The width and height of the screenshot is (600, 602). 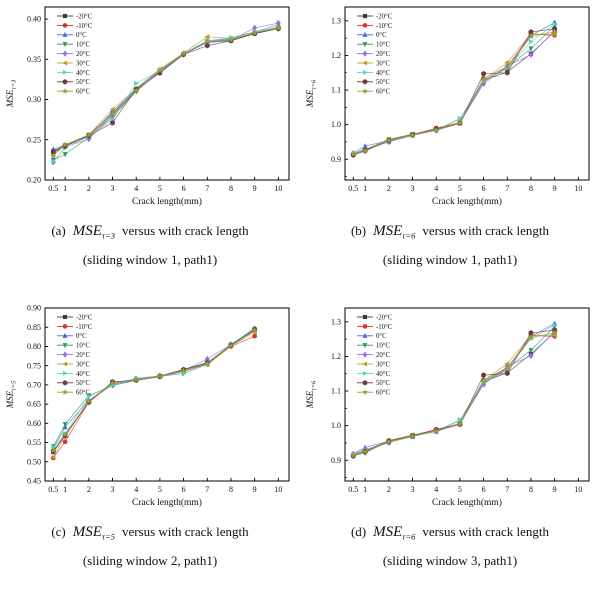 What do you see at coordinates (34, 180) in the screenshot?
I see `y-tick-label: 0.20` at bounding box center [34, 180].